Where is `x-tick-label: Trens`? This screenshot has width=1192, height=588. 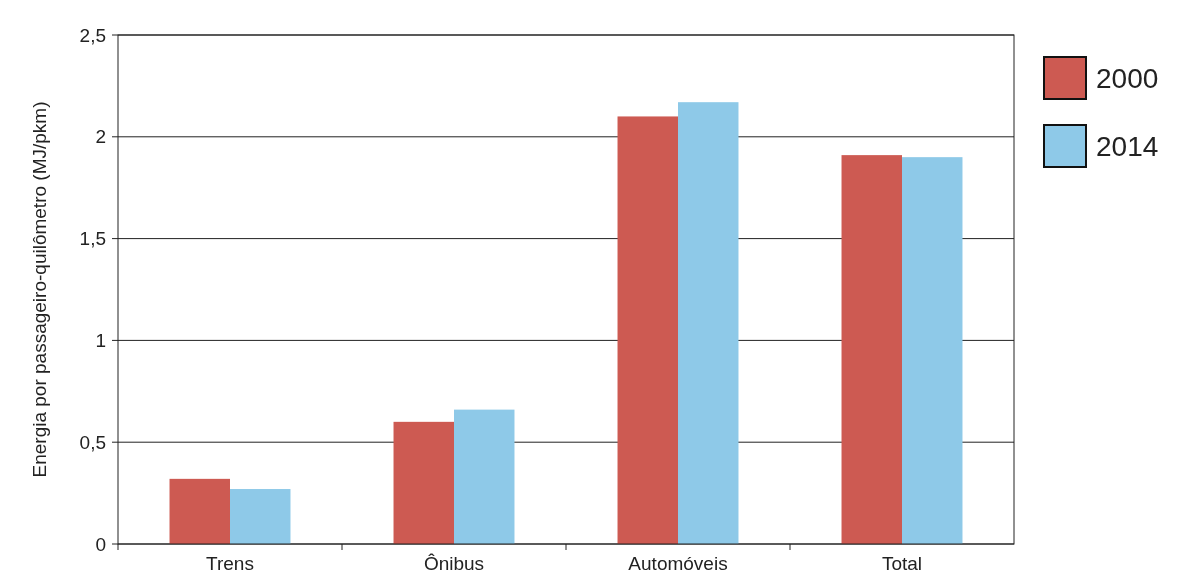
x-tick-label: Trens is located at coordinates (230, 563).